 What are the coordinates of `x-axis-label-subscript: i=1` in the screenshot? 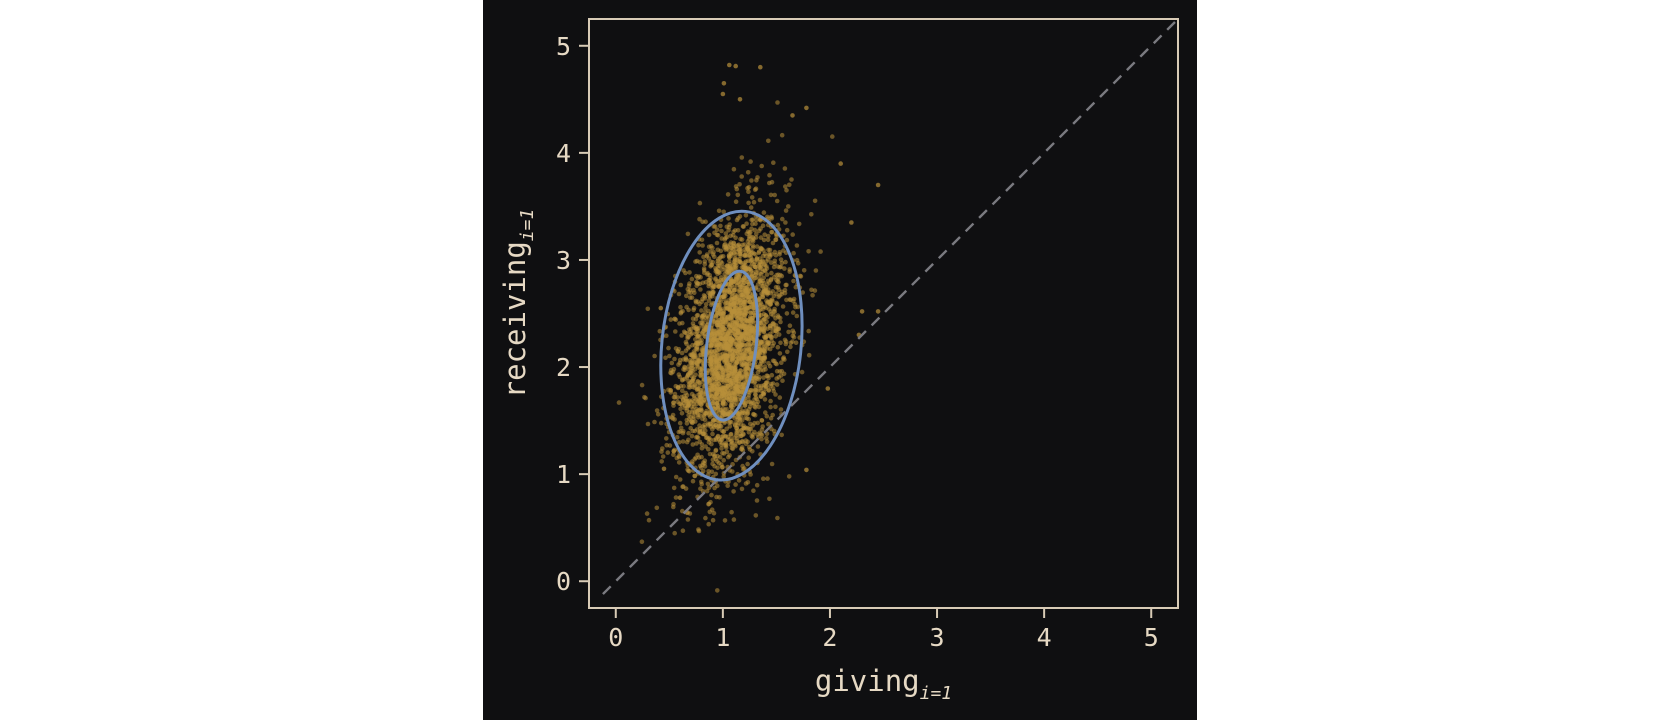 It's located at (936, 693).